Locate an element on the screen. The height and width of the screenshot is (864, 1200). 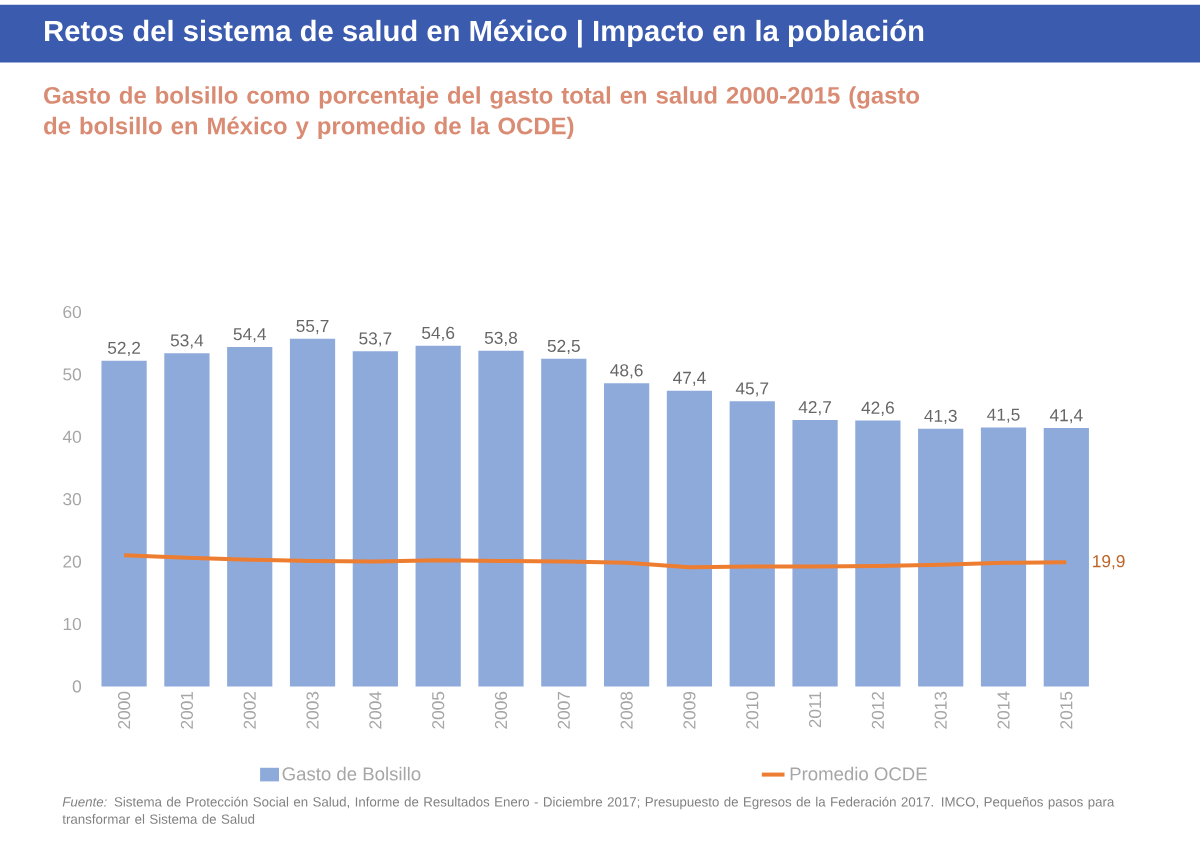
text: Fuente: Sistema de Protección Social en Salud, Informe de Resultados Enero - Diciembre 2017; Presupuesto de Egresos de la Federación 2017. IMCO, Pequeños pasos para transformar el Sistema de Salud is located at coordinates (588, 810).